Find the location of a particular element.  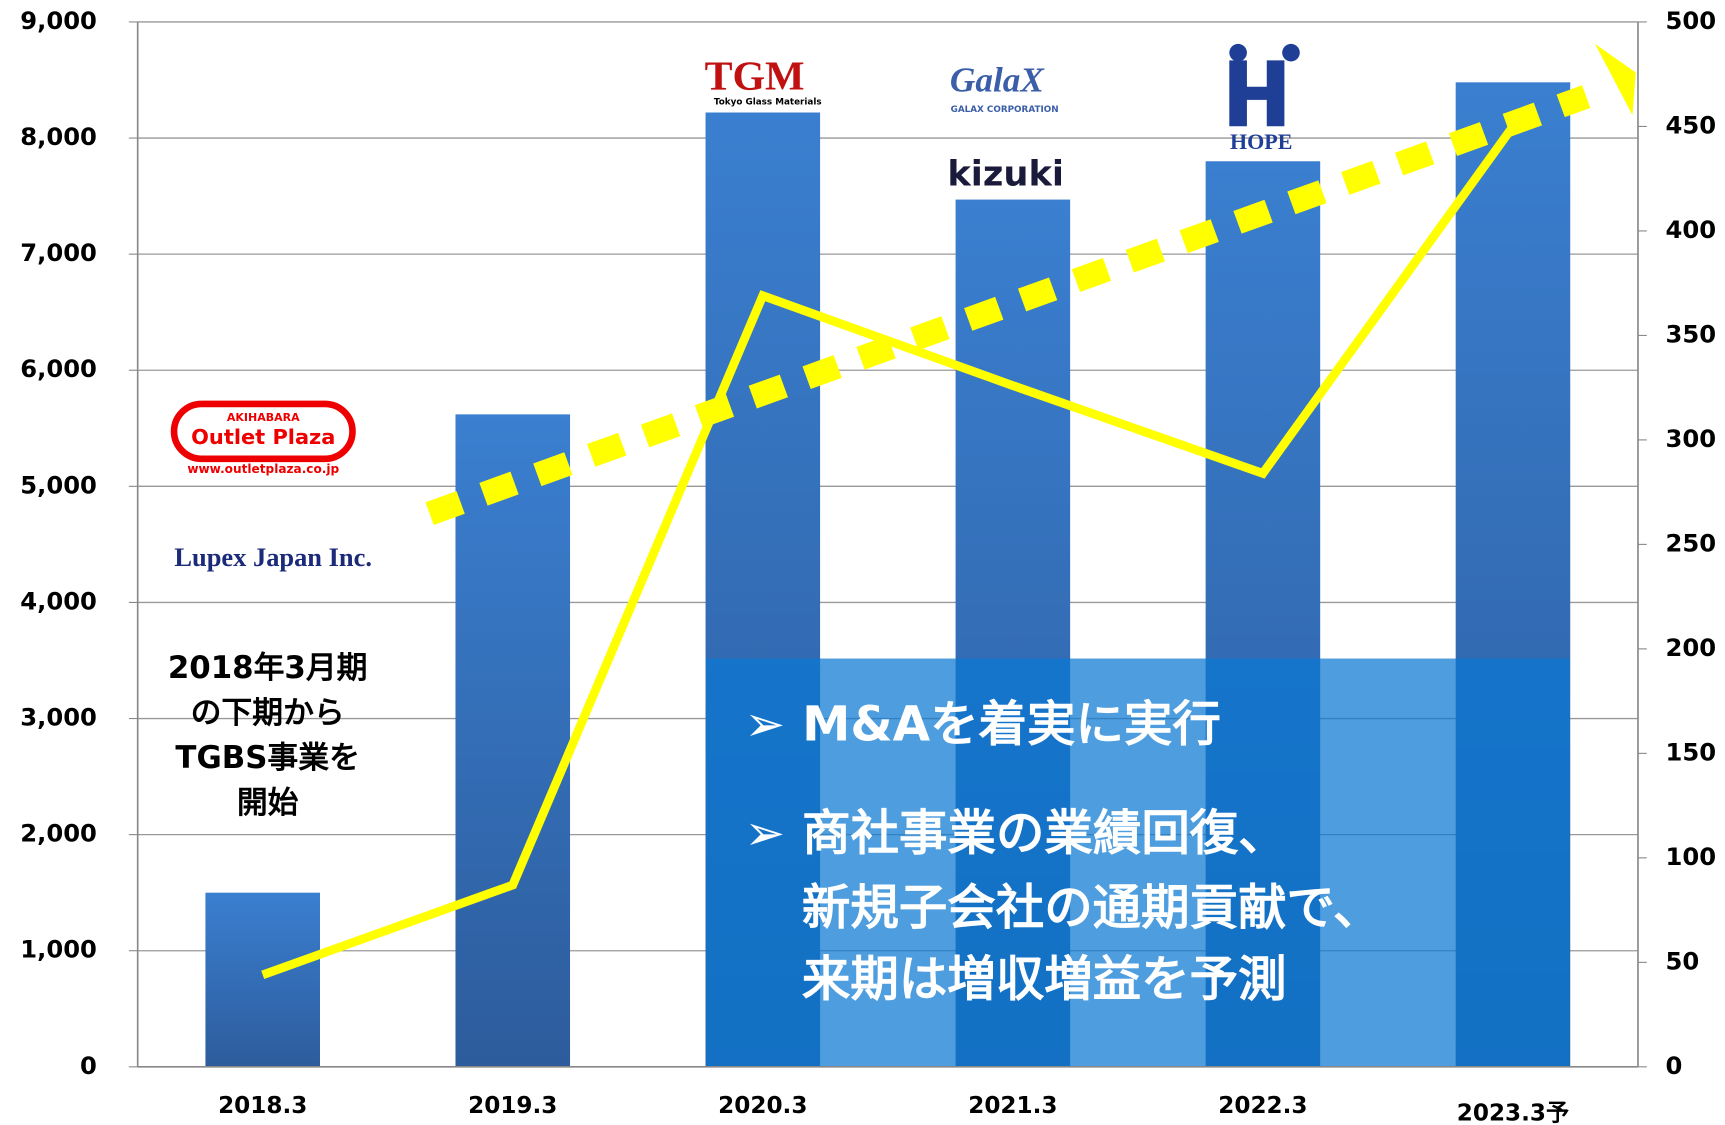

logo-frame is located at coordinates (263, 431).